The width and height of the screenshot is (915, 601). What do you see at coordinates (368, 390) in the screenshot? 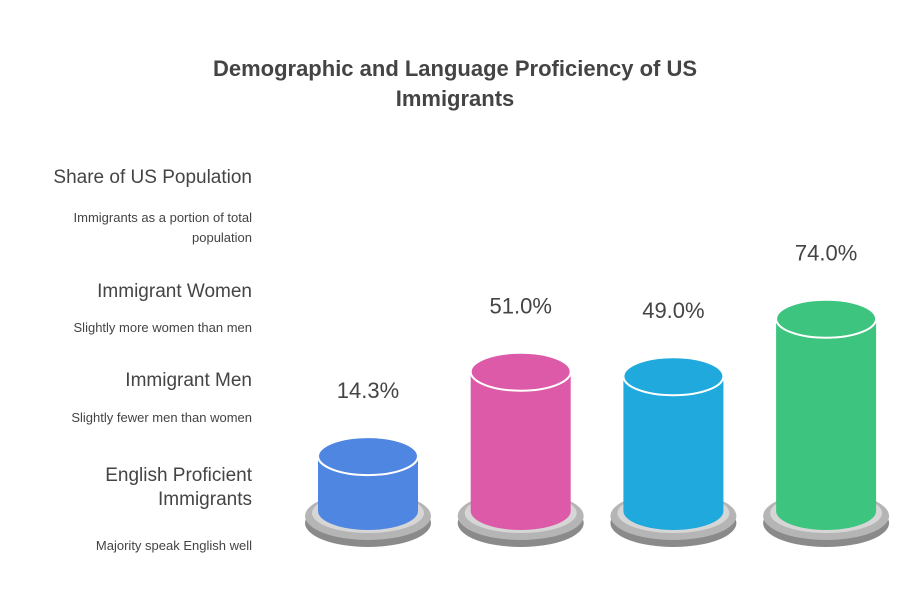
I see `value-label: 14.3%` at bounding box center [368, 390].